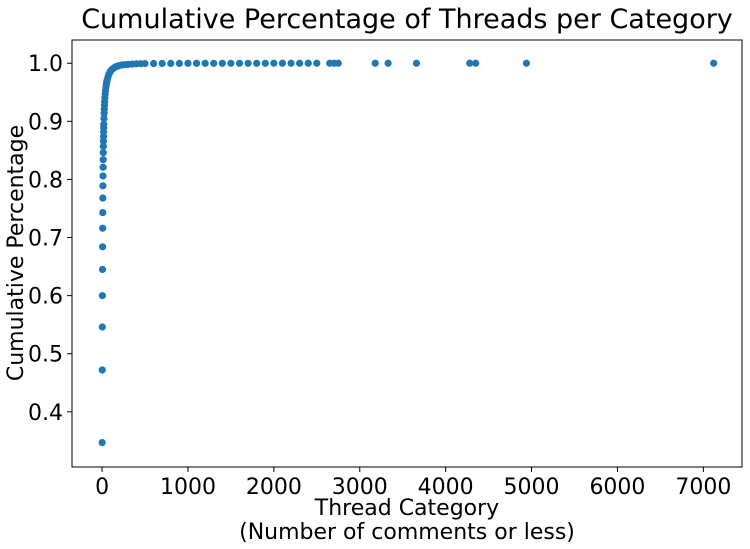 The height and width of the screenshot is (549, 750). Describe the element at coordinates (407, 532) in the screenshot. I see `x-axis-label-sub: (Number of comments or less)` at that location.